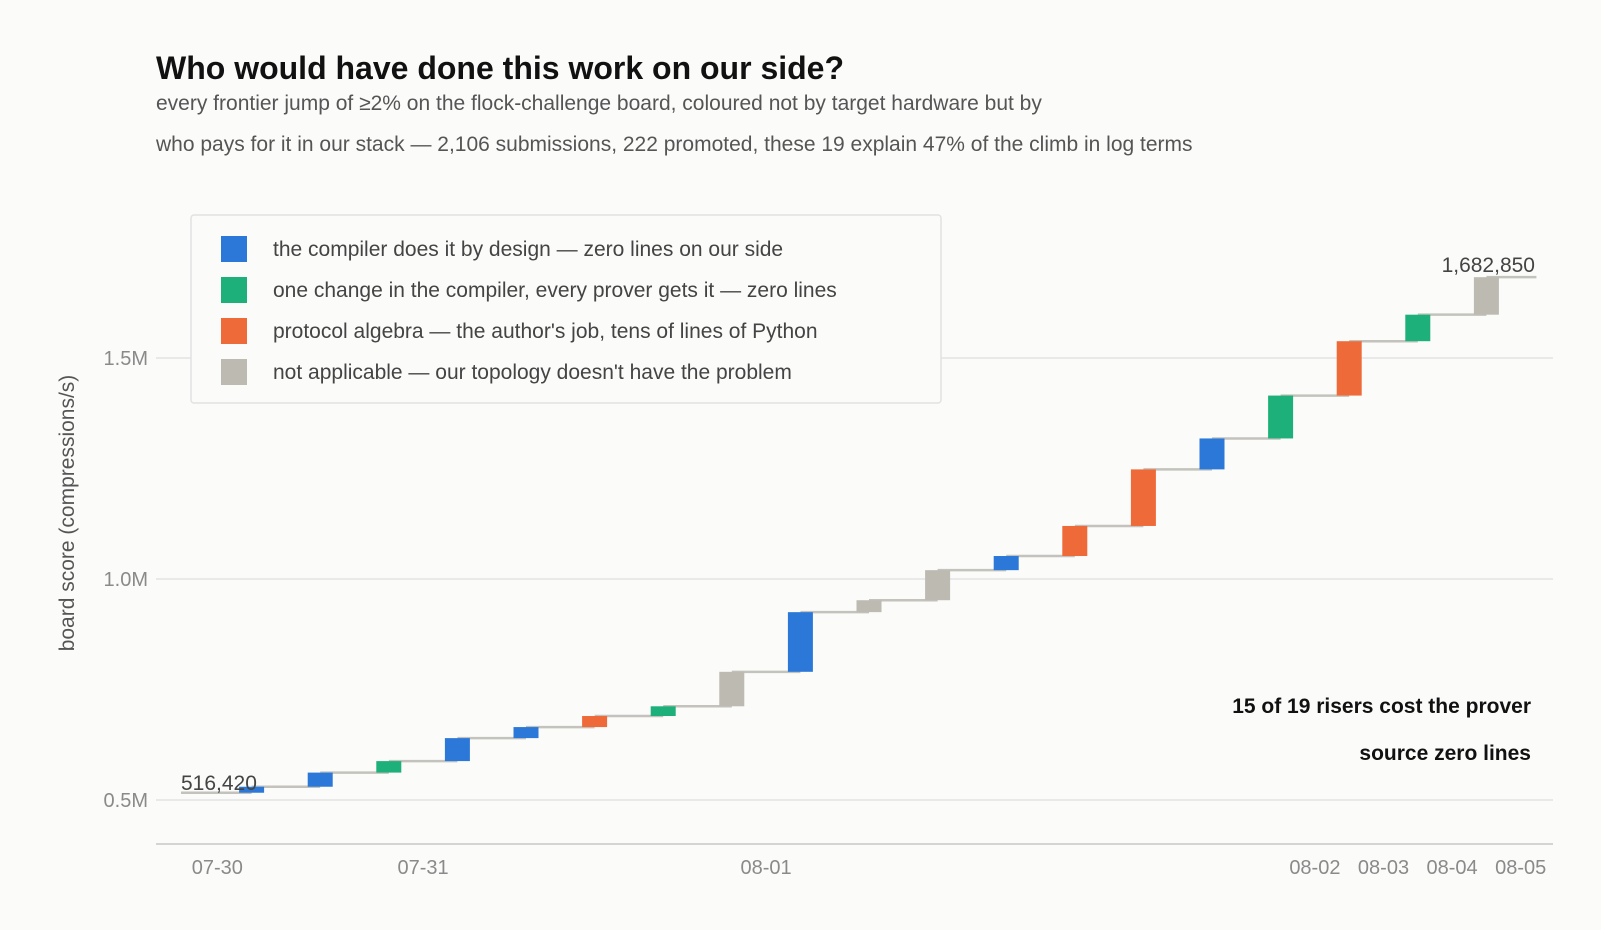 The height and width of the screenshot is (930, 1601). I want to click on y-axis-ticks: 0.5M 1.0M 1.5M, so click(126, 580).